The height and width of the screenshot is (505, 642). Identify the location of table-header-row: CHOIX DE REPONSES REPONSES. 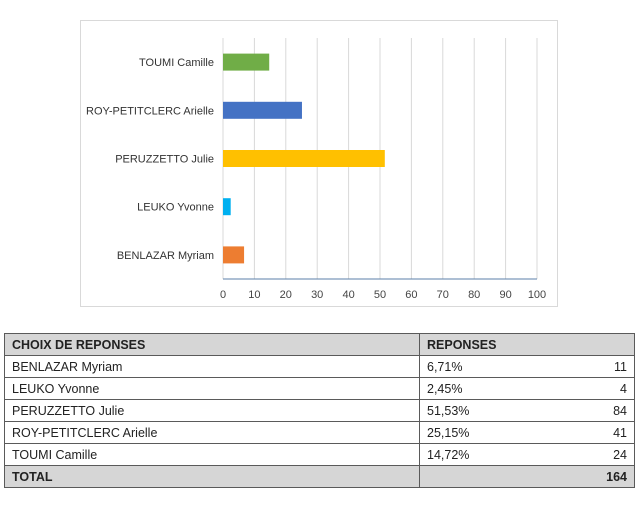
(319, 344).